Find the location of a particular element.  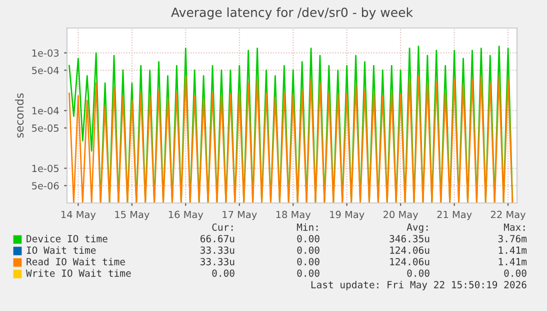

legend-label: Write IO Wait time is located at coordinates (78, 273).